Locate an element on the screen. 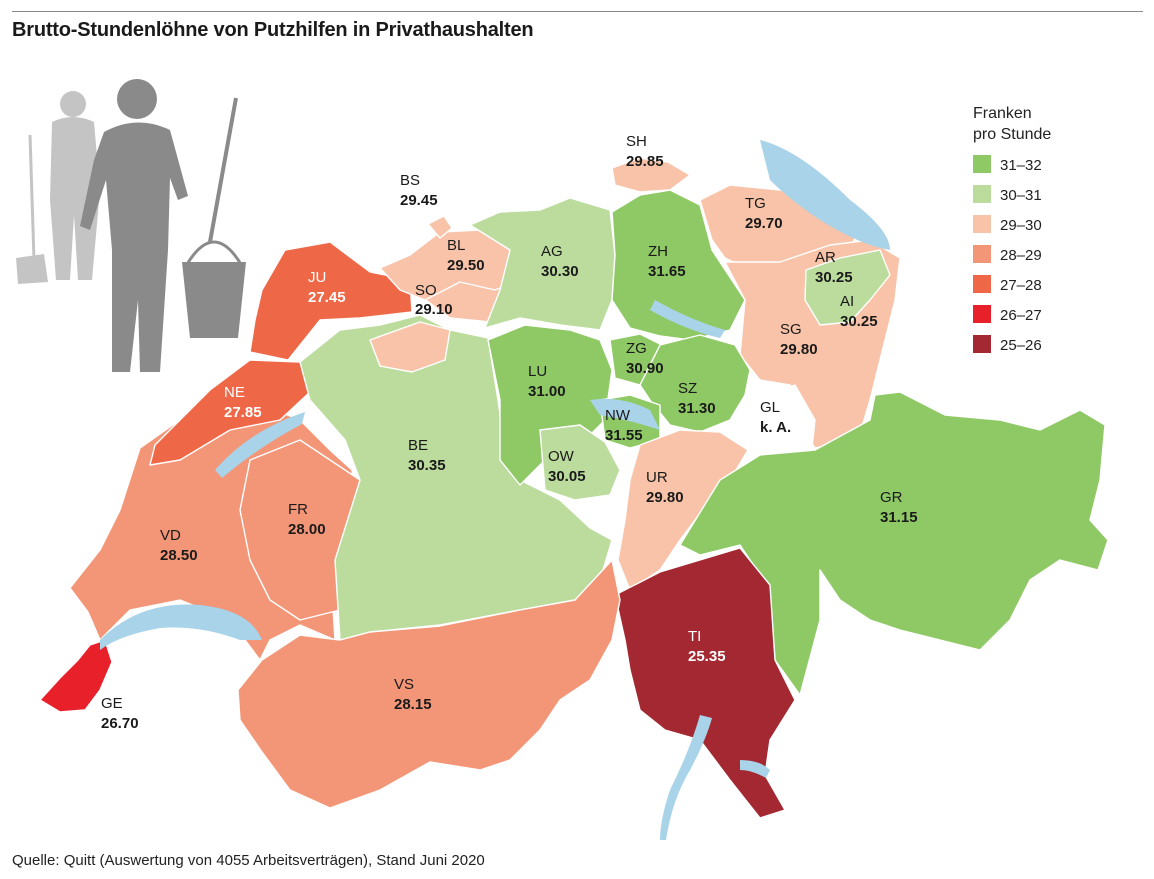 The height and width of the screenshot is (879, 1154). lake-neuchatel is located at coordinates (260, 445).